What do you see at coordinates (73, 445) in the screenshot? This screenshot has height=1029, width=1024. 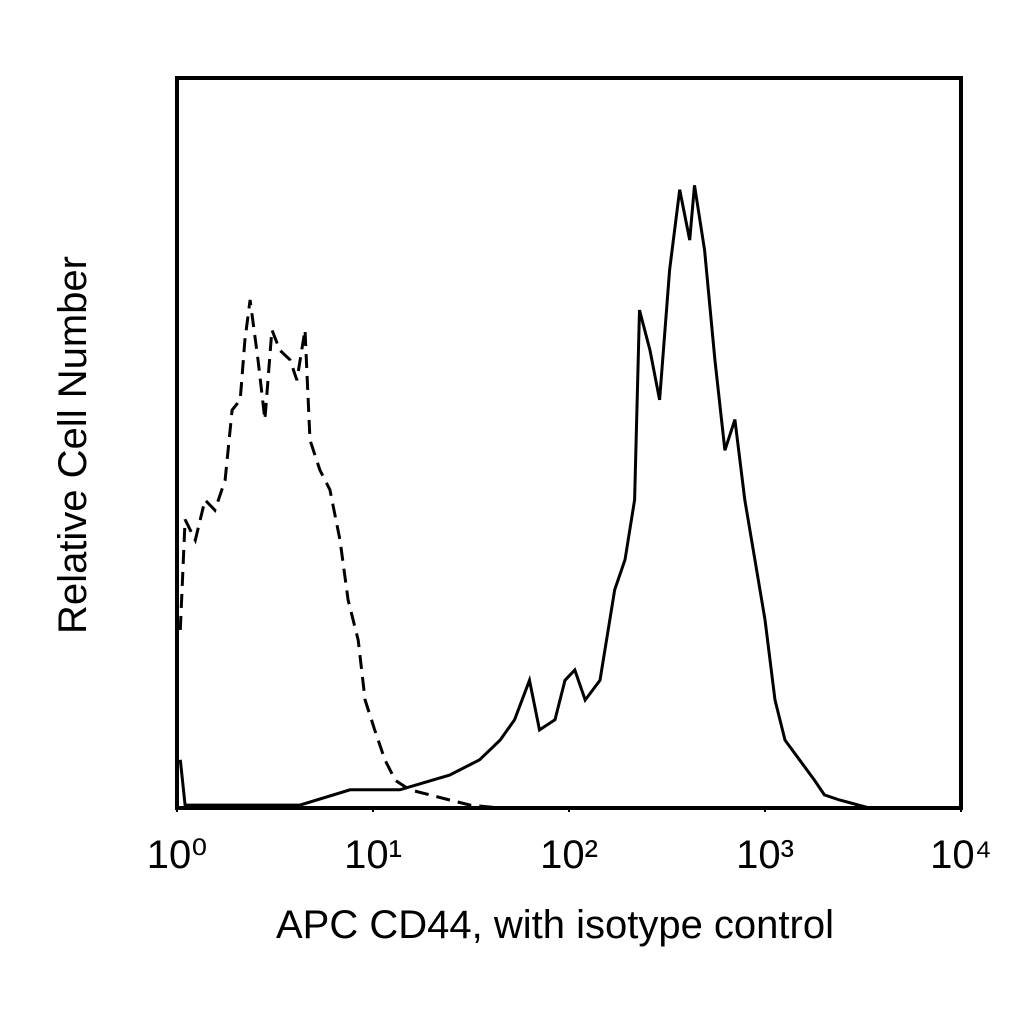 I see `y-axis-label: Relative Cell Number` at bounding box center [73, 445].